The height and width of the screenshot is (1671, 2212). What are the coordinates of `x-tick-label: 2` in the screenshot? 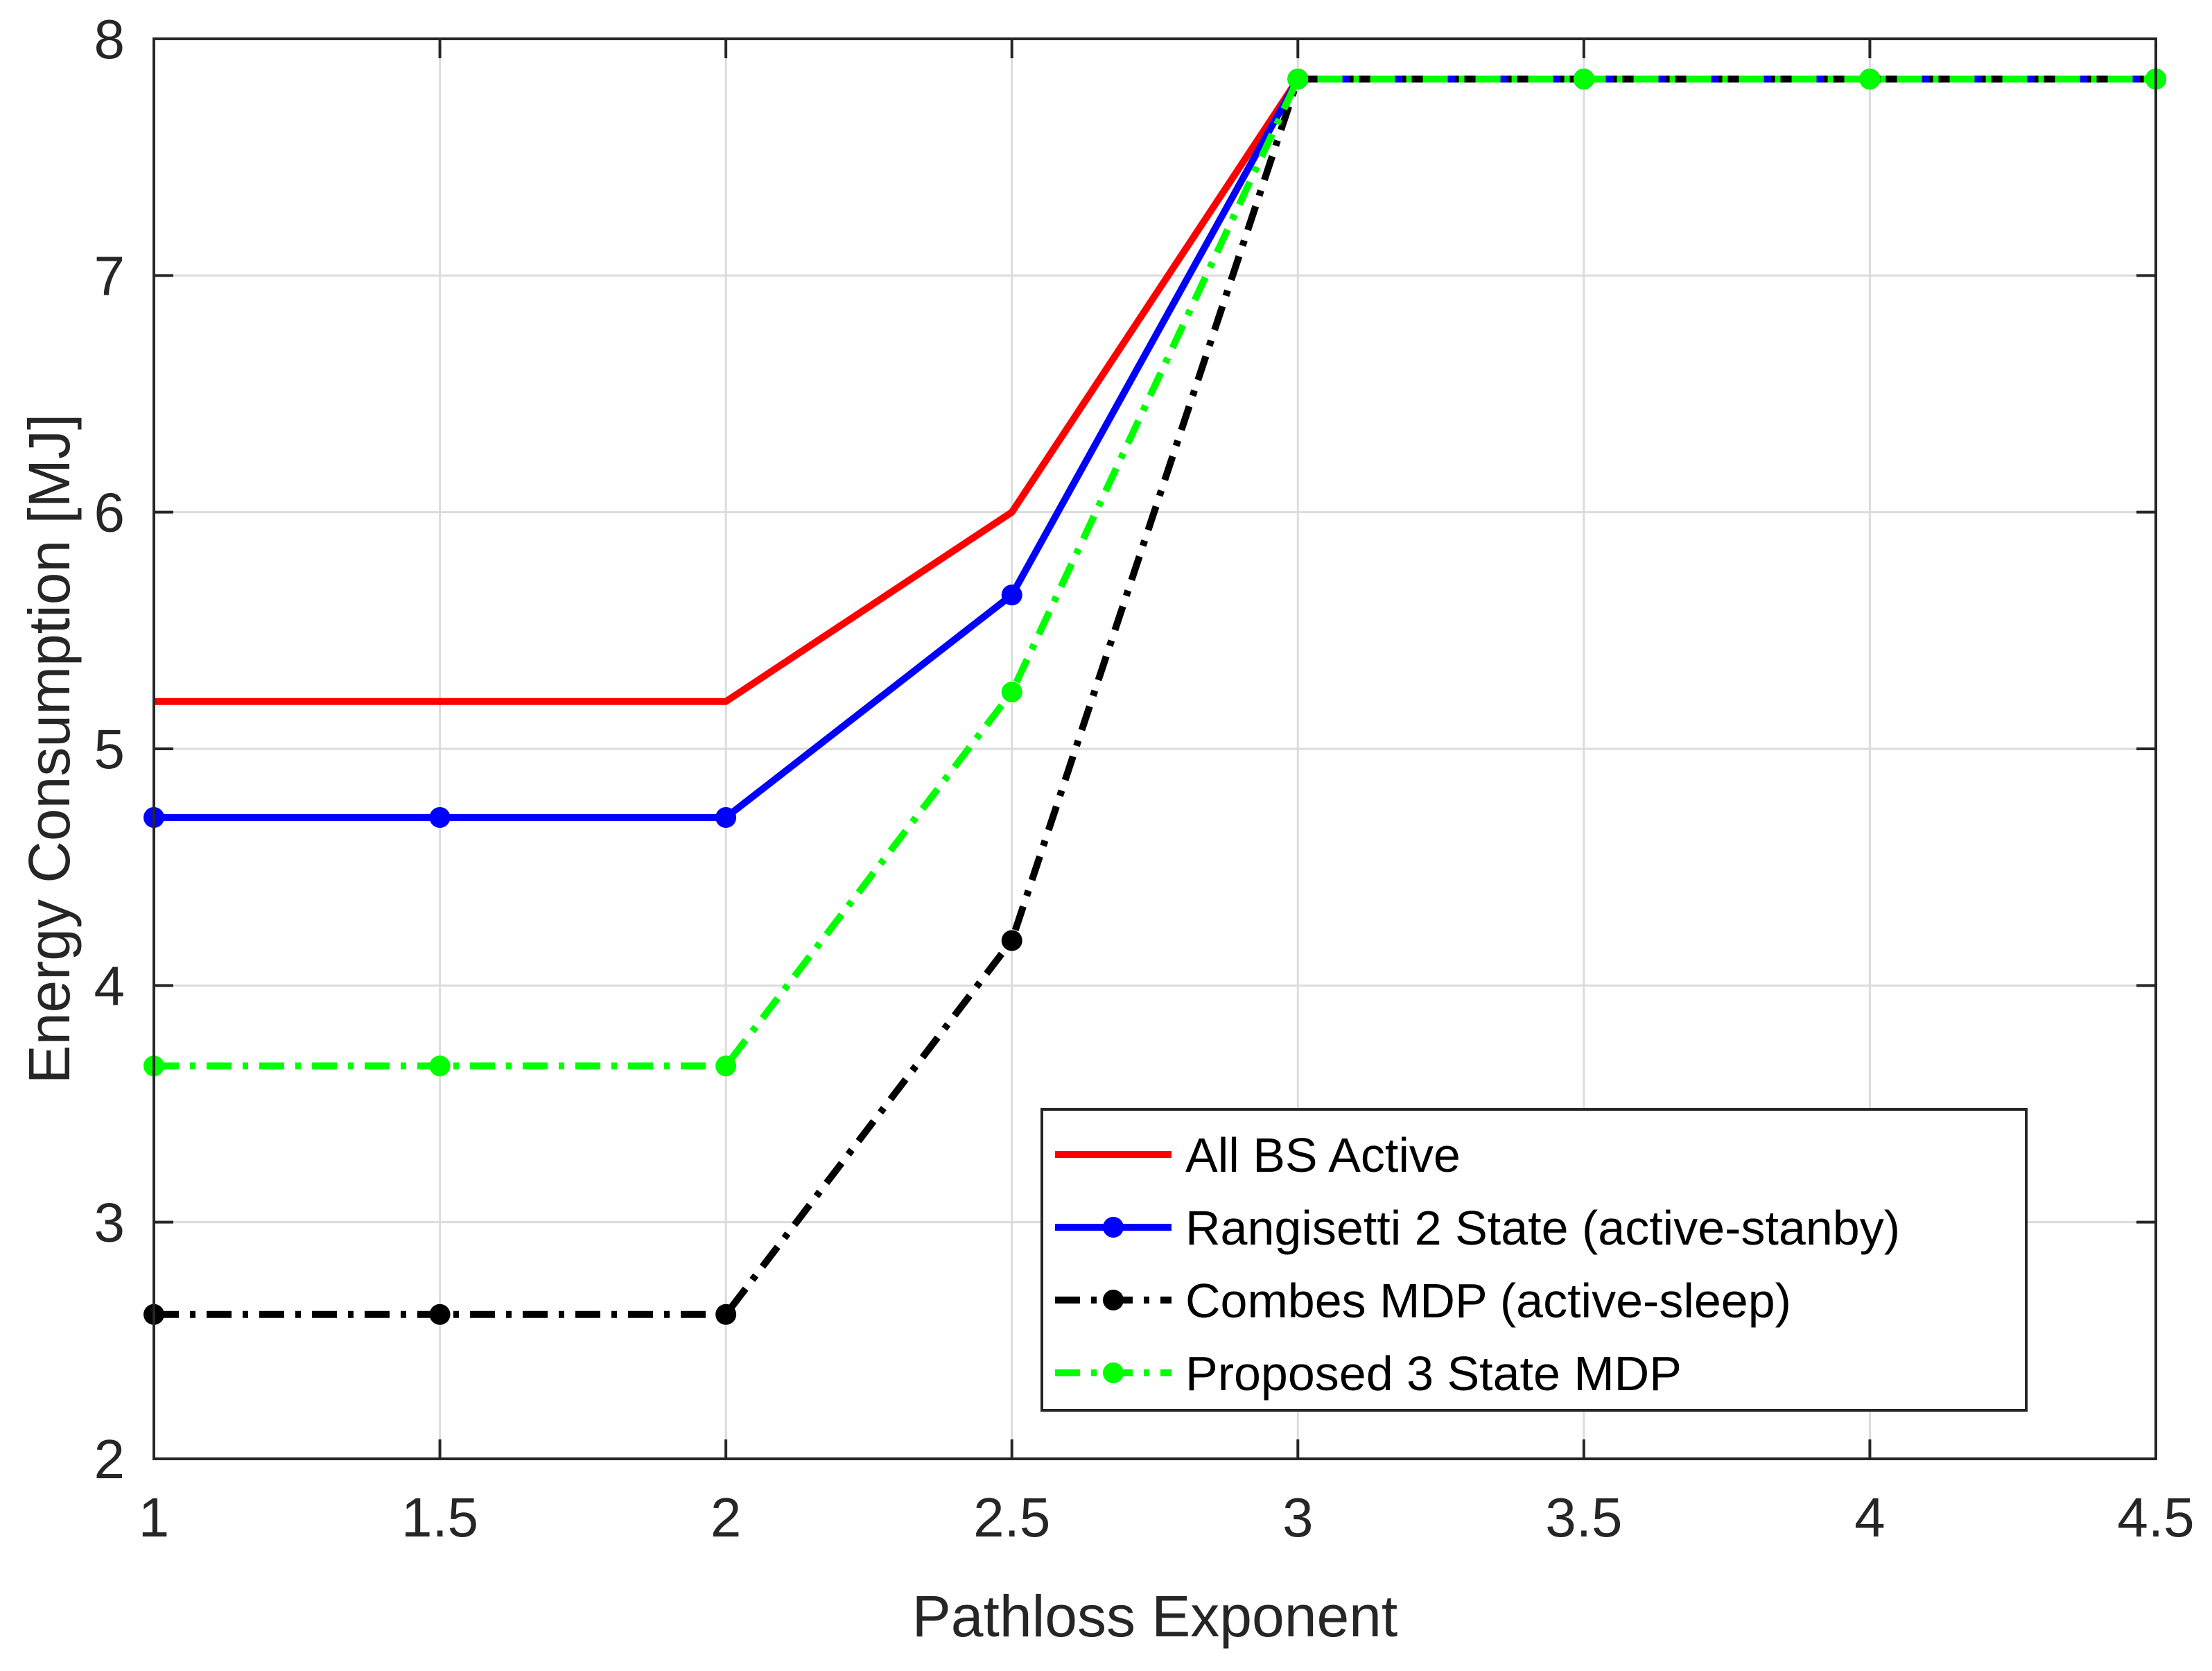 It's located at (727, 1517).